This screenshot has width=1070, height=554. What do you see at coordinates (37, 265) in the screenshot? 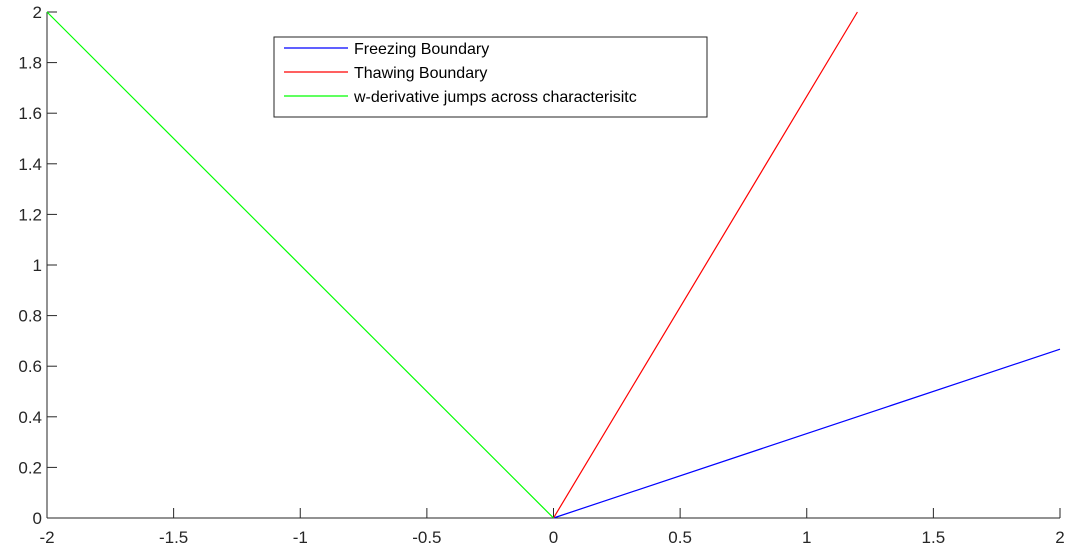
I see `y-tick-label: 1` at bounding box center [37, 265].